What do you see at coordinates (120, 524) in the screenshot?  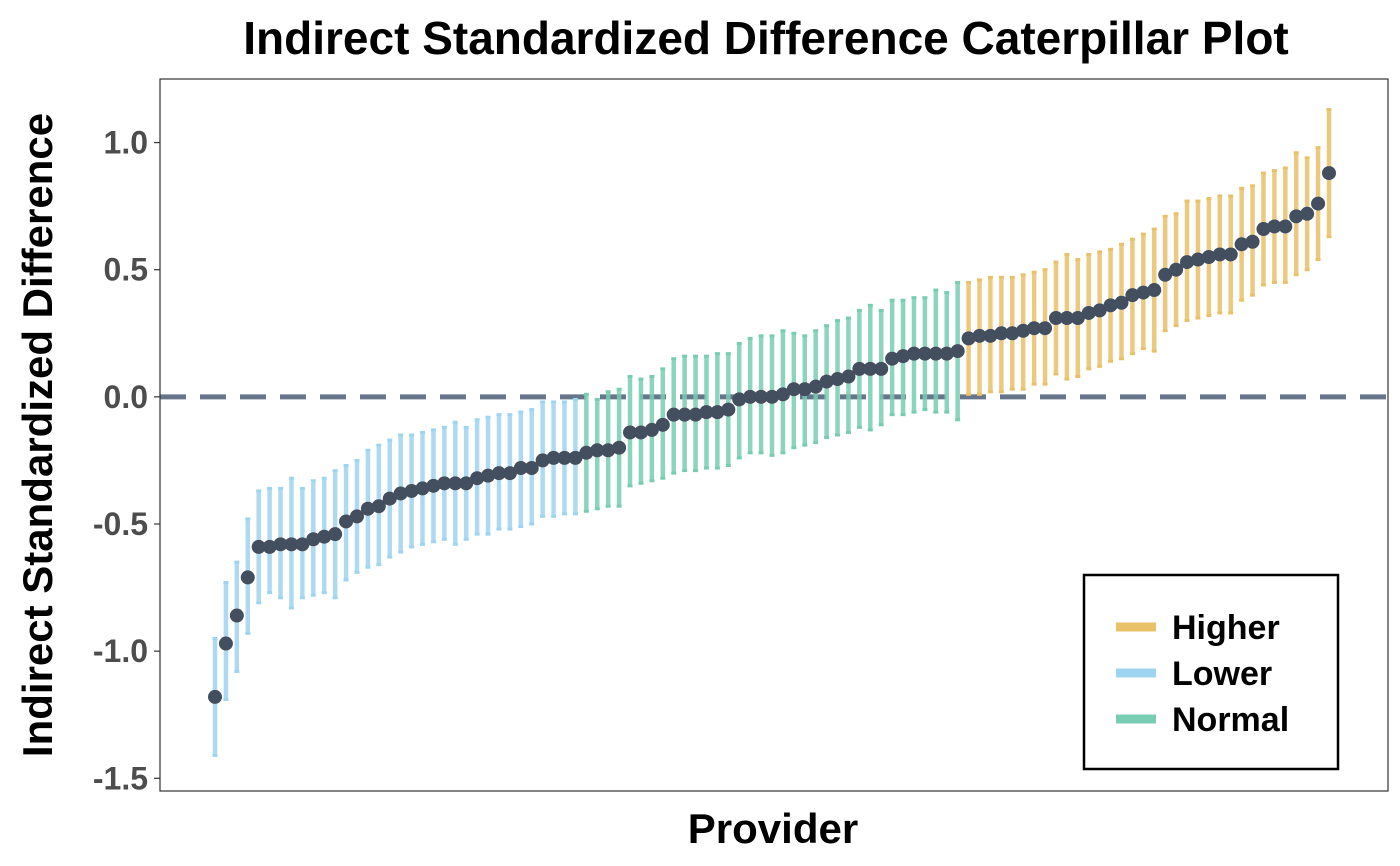 I see `y-tick-label: -0.5` at bounding box center [120, 524].